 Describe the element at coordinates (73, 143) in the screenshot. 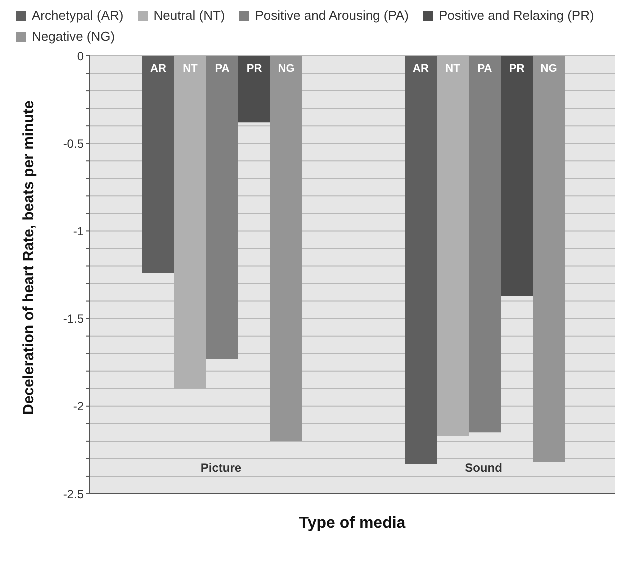

I see `y-tick-label: -0.5` at that location.